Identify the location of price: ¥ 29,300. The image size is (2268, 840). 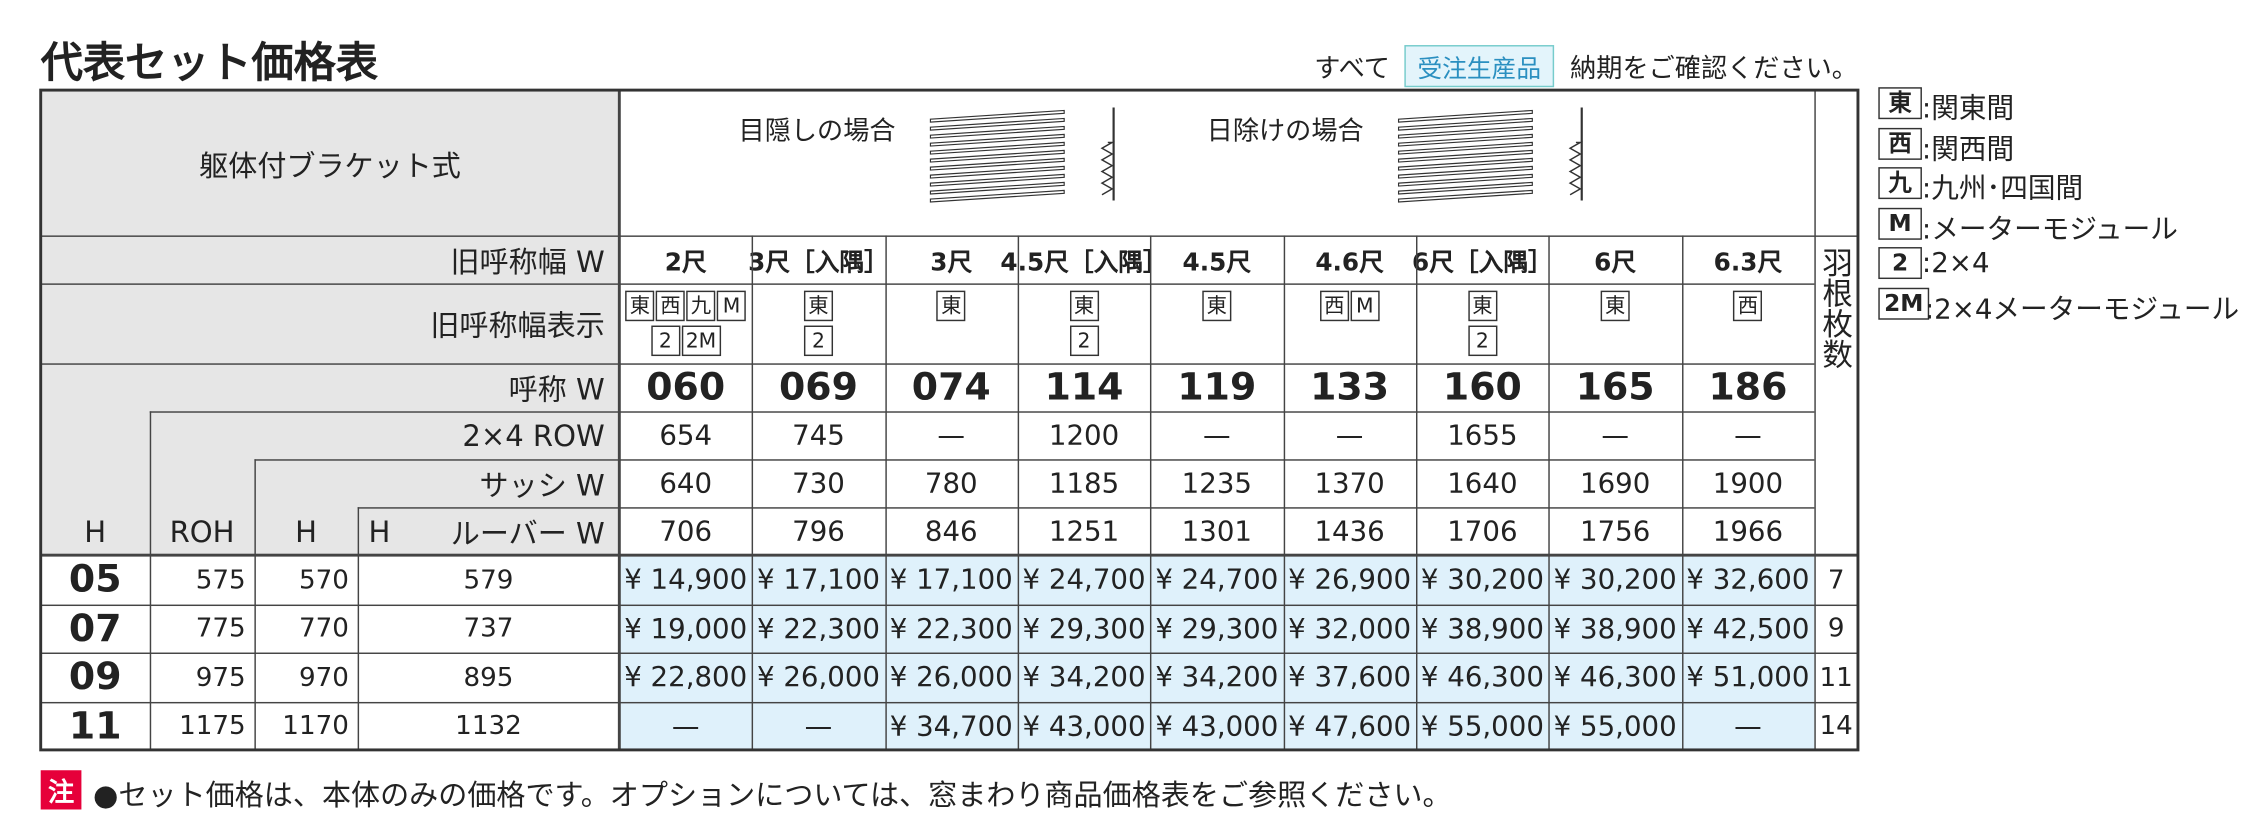
(1084, 628).